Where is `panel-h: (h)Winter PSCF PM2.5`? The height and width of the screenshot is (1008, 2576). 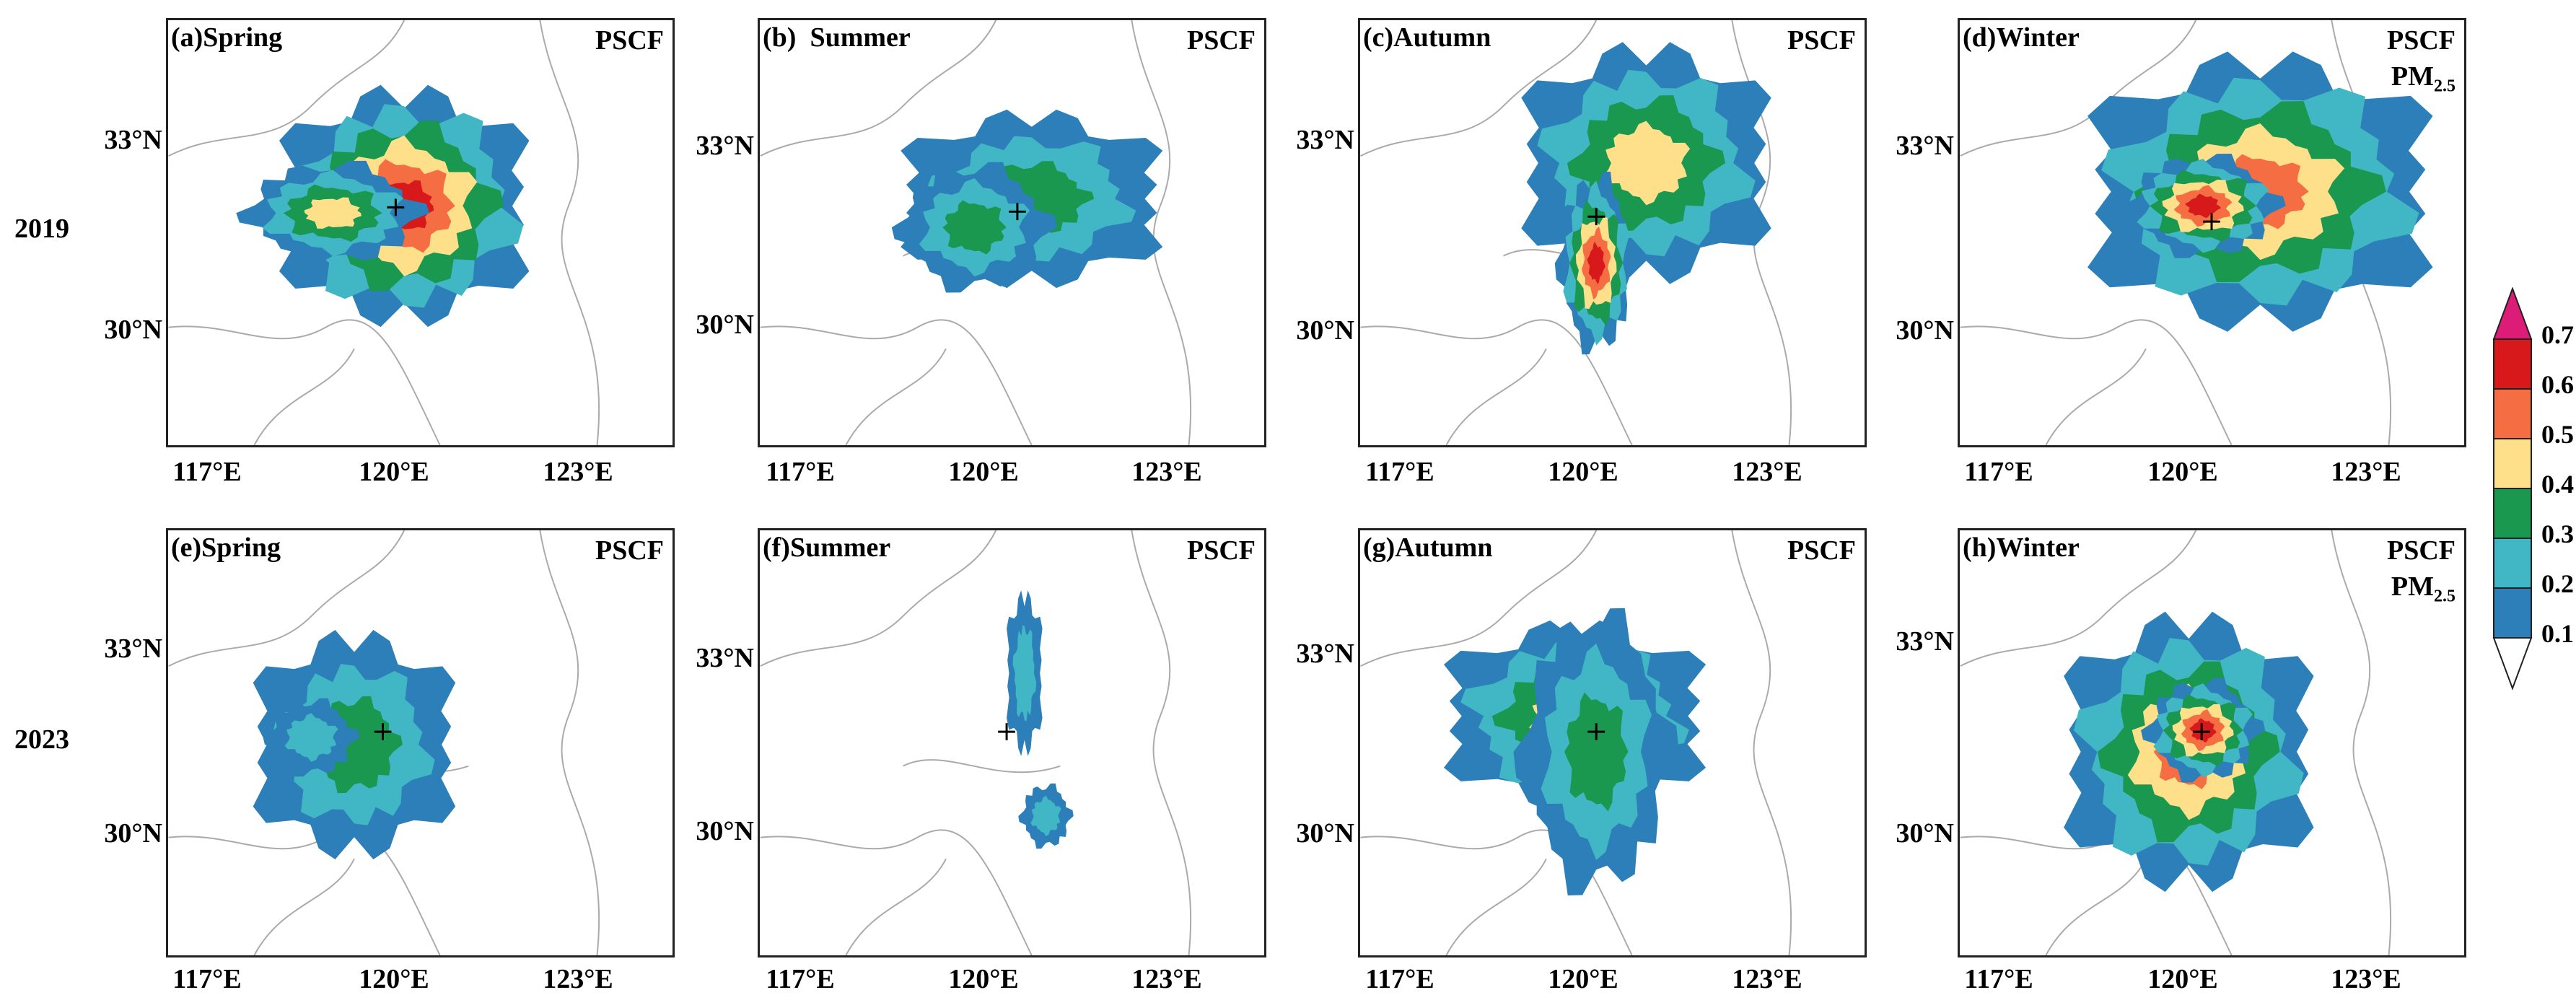 panel-h: (h)Winter PSCF PM2.5 is located at coordinates (2212, 742).